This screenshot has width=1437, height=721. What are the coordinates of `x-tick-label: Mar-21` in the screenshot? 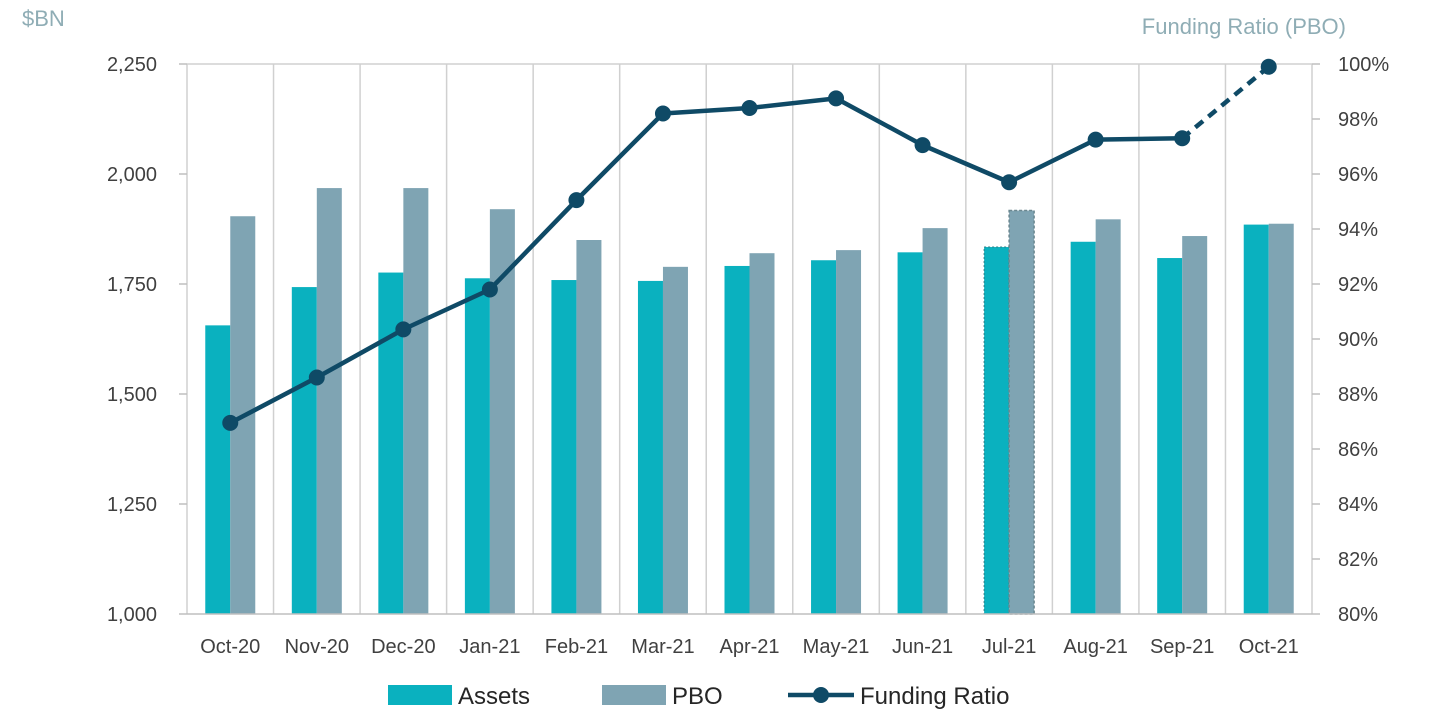 It's located at (662, 647).